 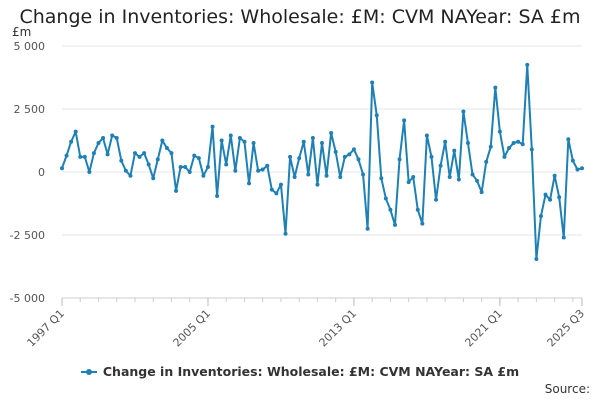 I want to click on source-label: Source:, so click(x=567, y=389).